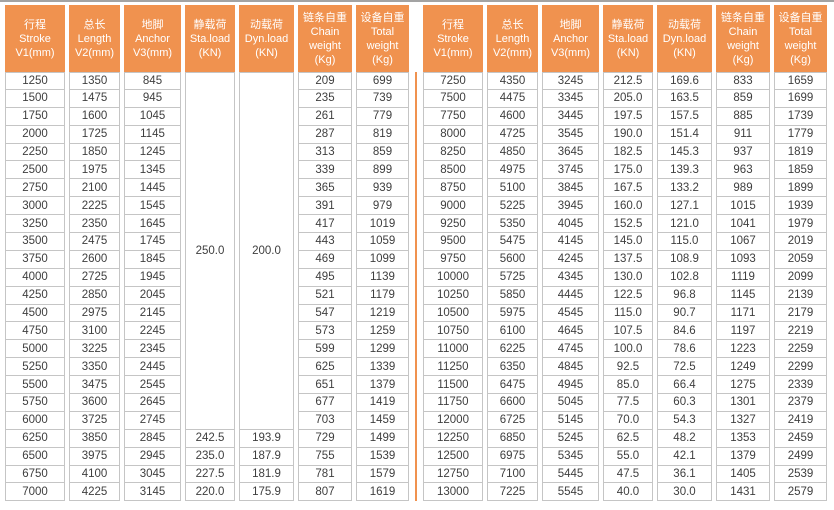  I want to click on data-cell: 2000, so click(35, 134).